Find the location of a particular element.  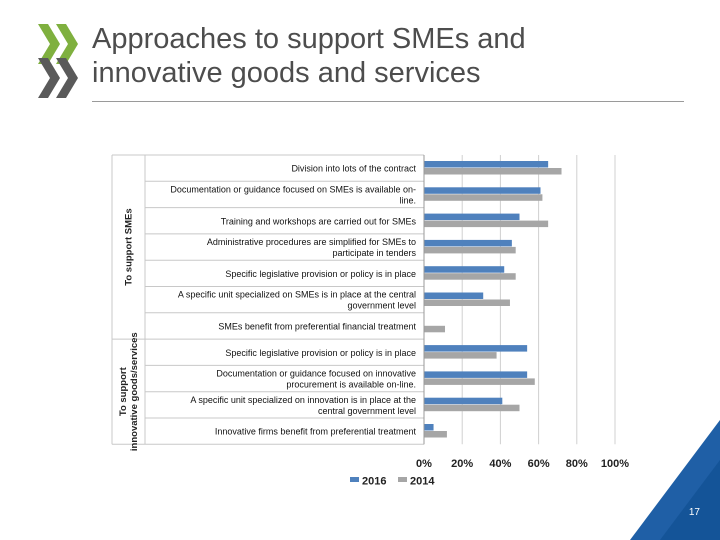

oecd-logo-icon is located at coordinates (58, 61).